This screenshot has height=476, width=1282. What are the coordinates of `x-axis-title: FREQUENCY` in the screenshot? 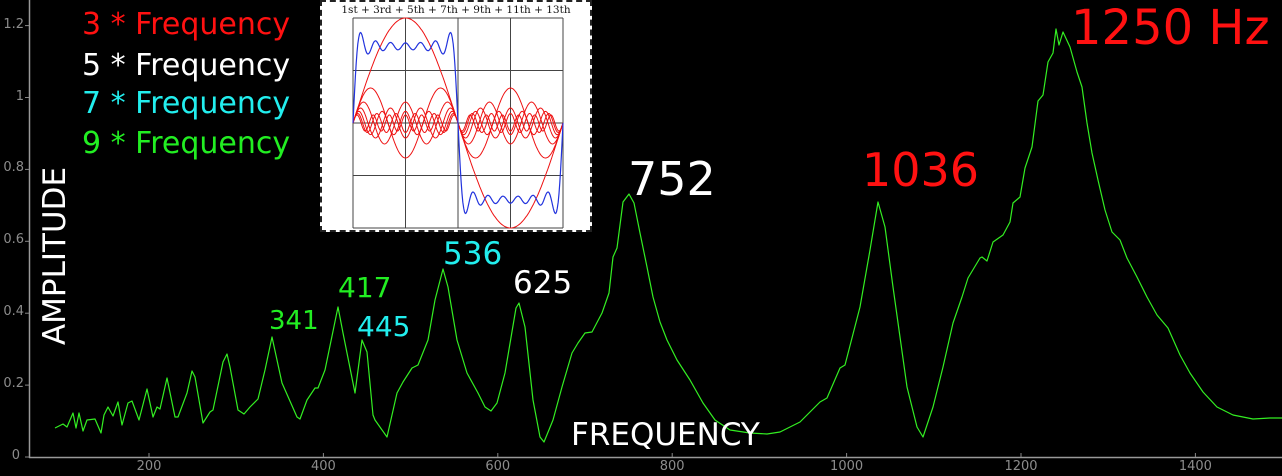 It's located at (665, 435).